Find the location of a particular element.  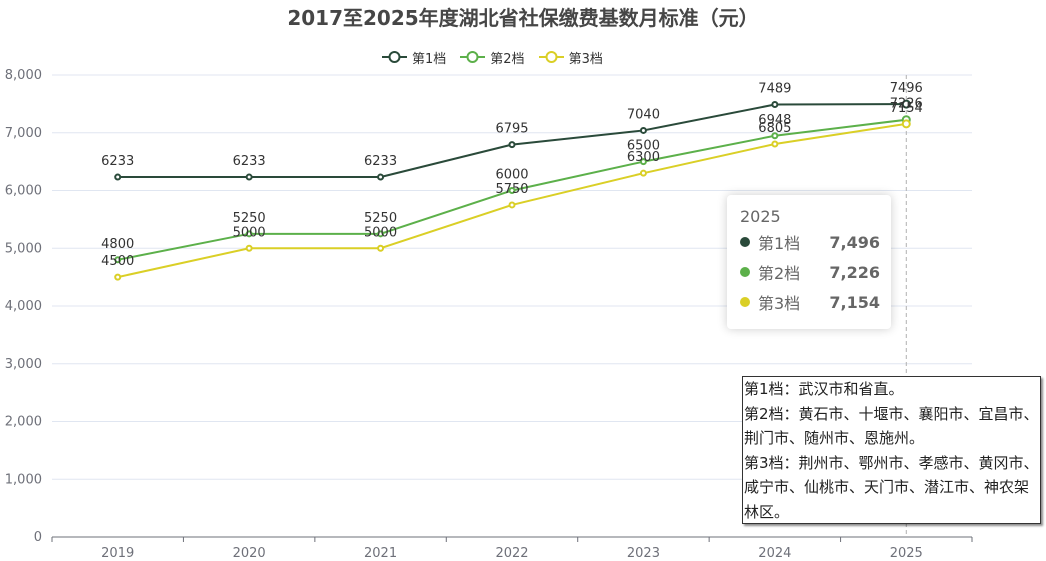

tooltip-series-value: 7,154 is located at coordinates (854, 302).